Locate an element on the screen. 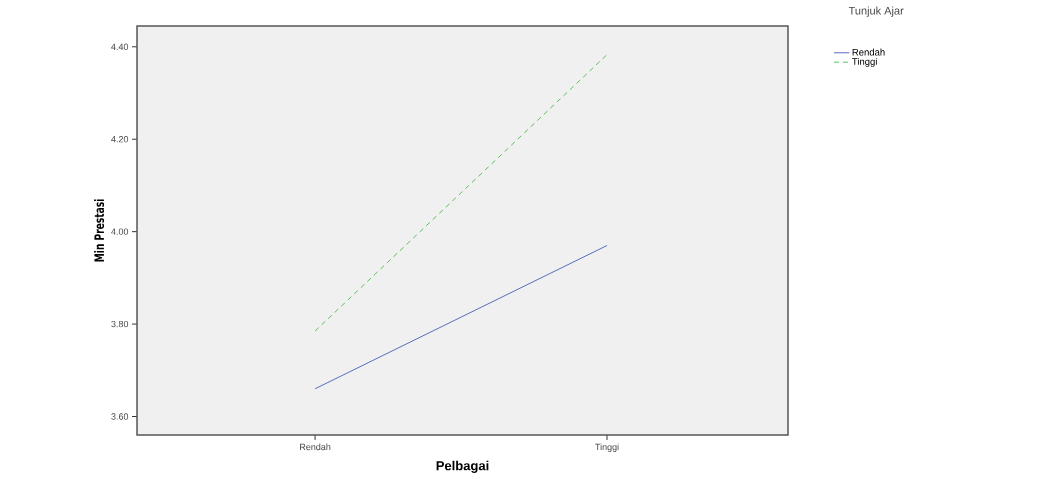  y-axis-title: Min Prestasi is located at coordinates (99, 230).